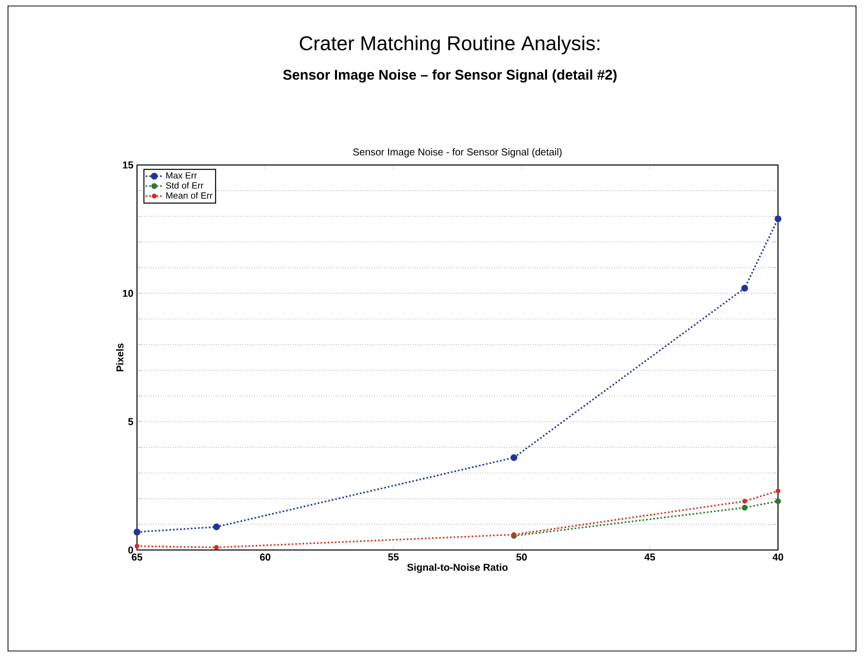 The width and height of the screenshot is (864, 657). What do you see at coordinates (265, 557) in the screenshot?
I see `x-tick-label: 60` at bounding box center [265, 557].